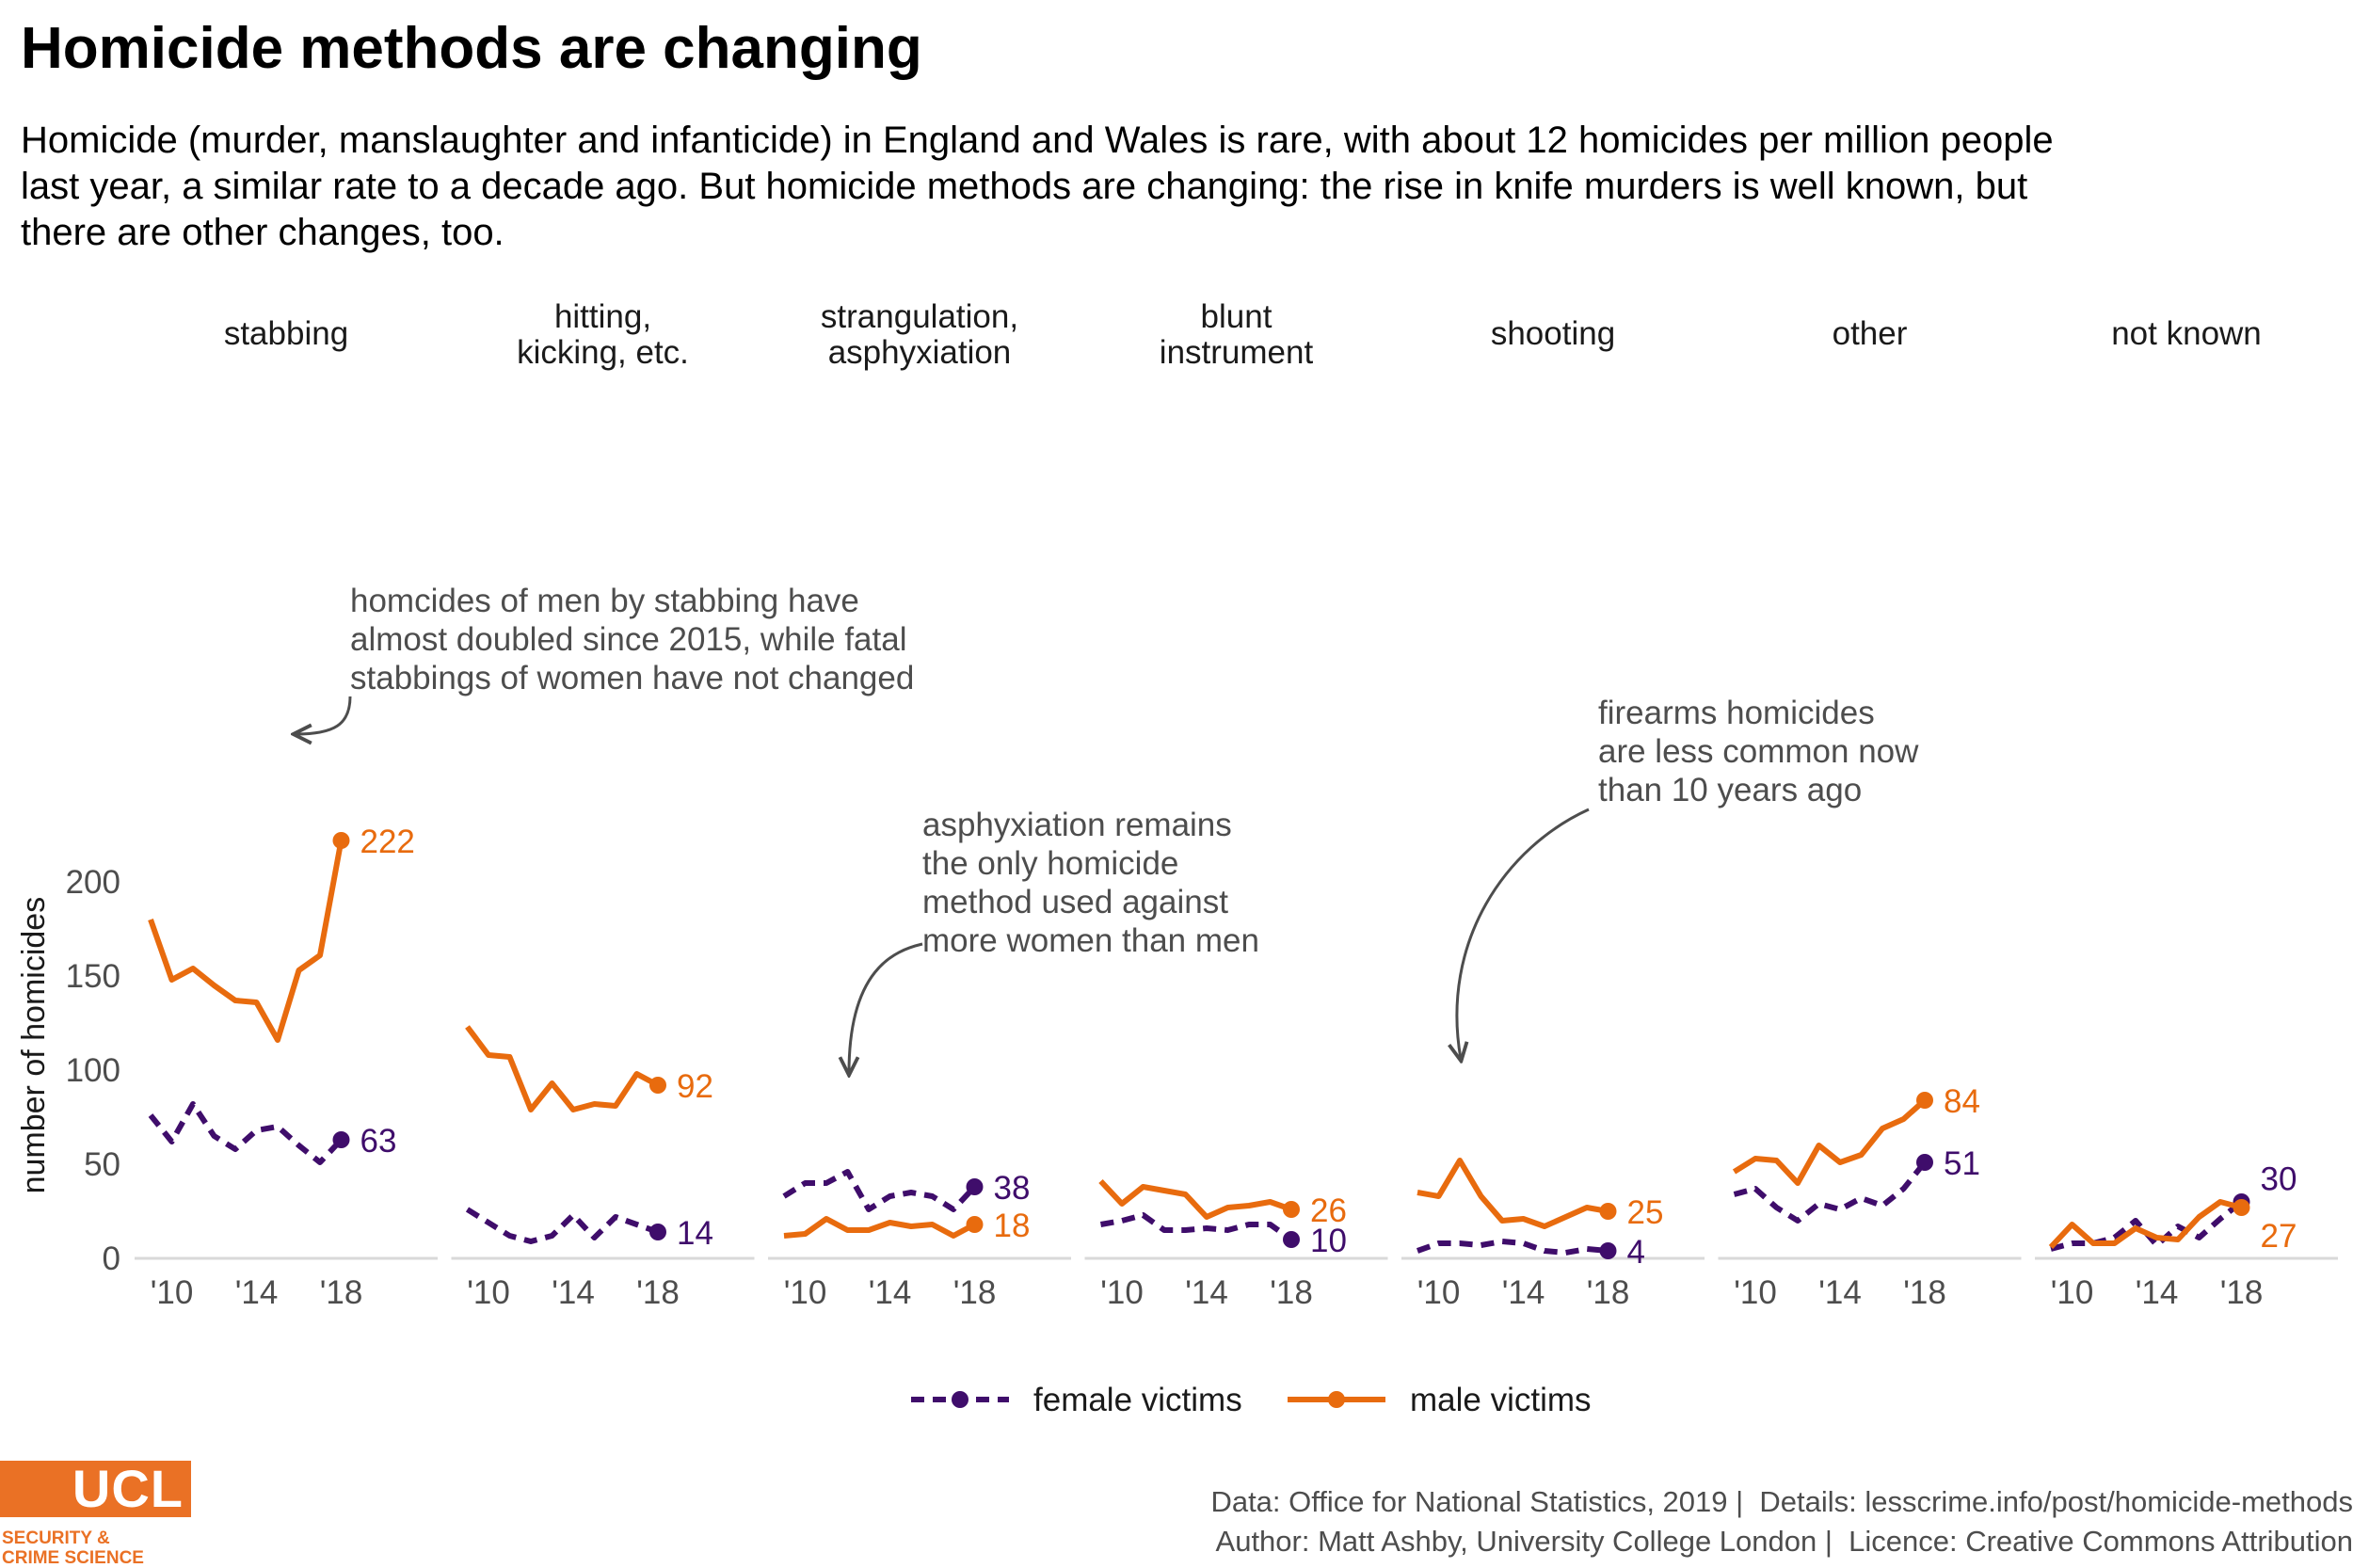 The width and height of the screenshot is (2353, 1568). I want to click on panel-label-line: asphyxiation, so click(920, 352).